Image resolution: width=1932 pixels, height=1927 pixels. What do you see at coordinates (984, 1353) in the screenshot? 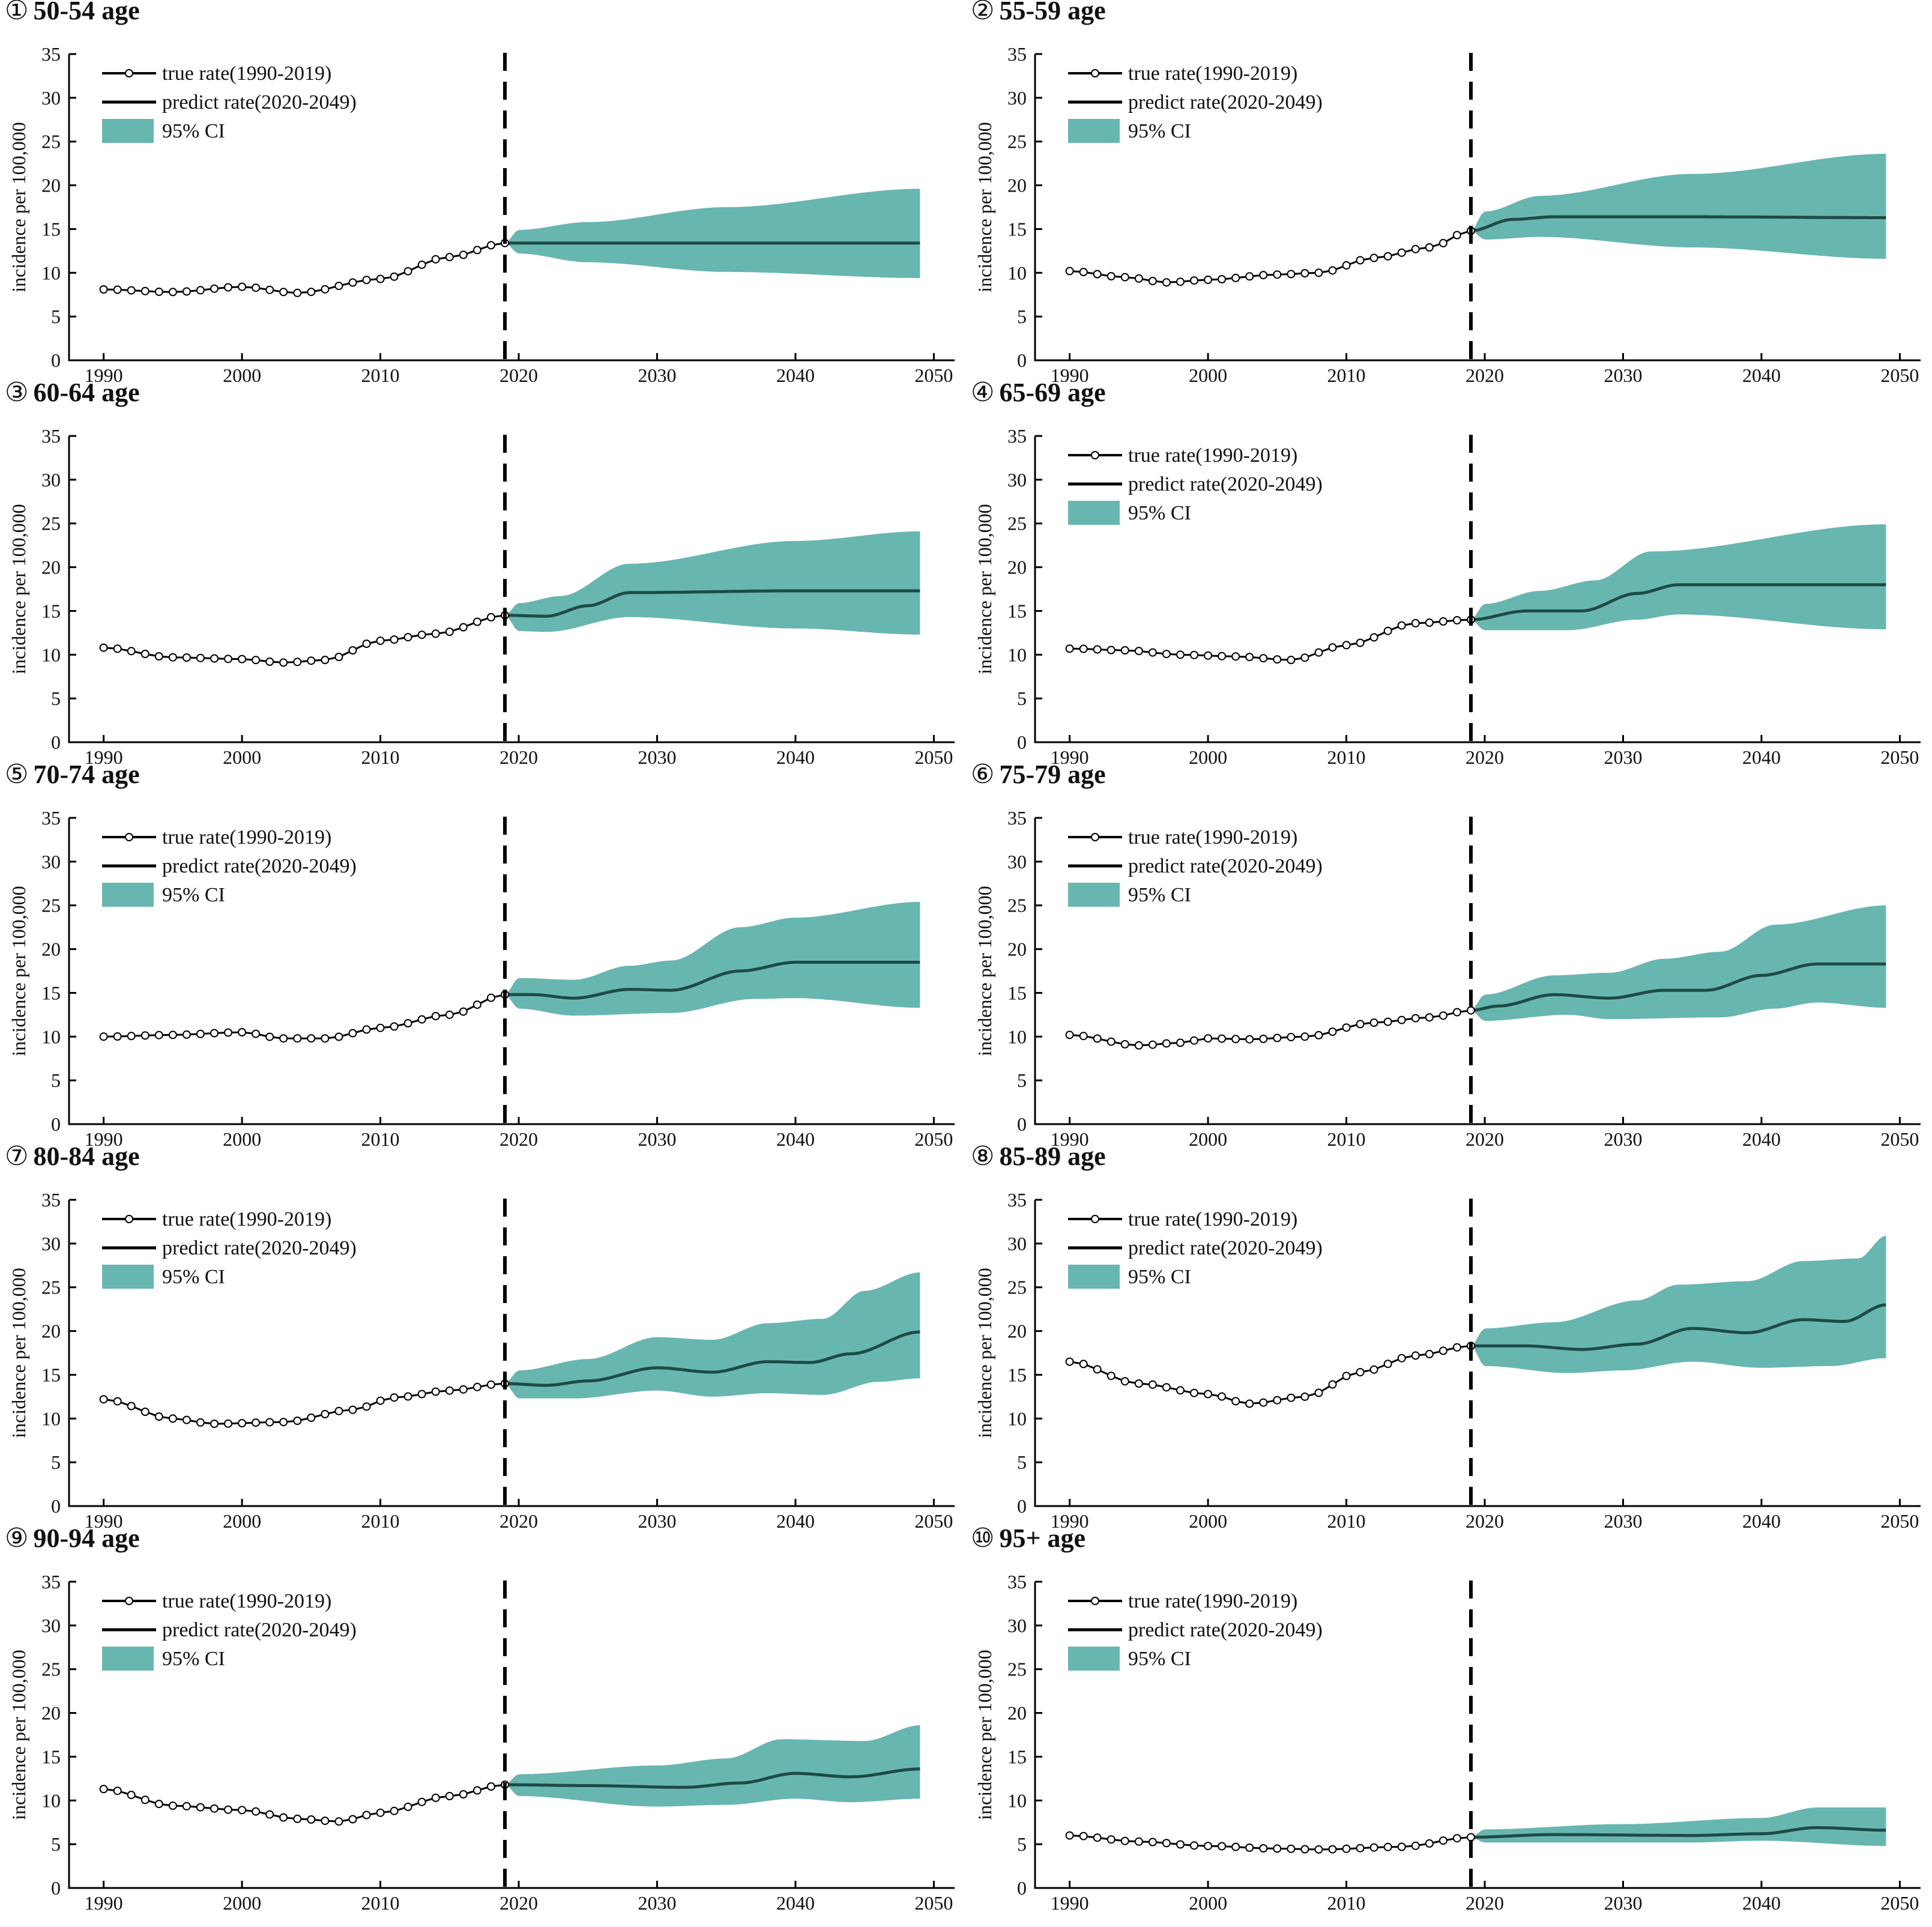
I see `y-axis-label: incidence per 100,000` at bounding box center [984, 1353].